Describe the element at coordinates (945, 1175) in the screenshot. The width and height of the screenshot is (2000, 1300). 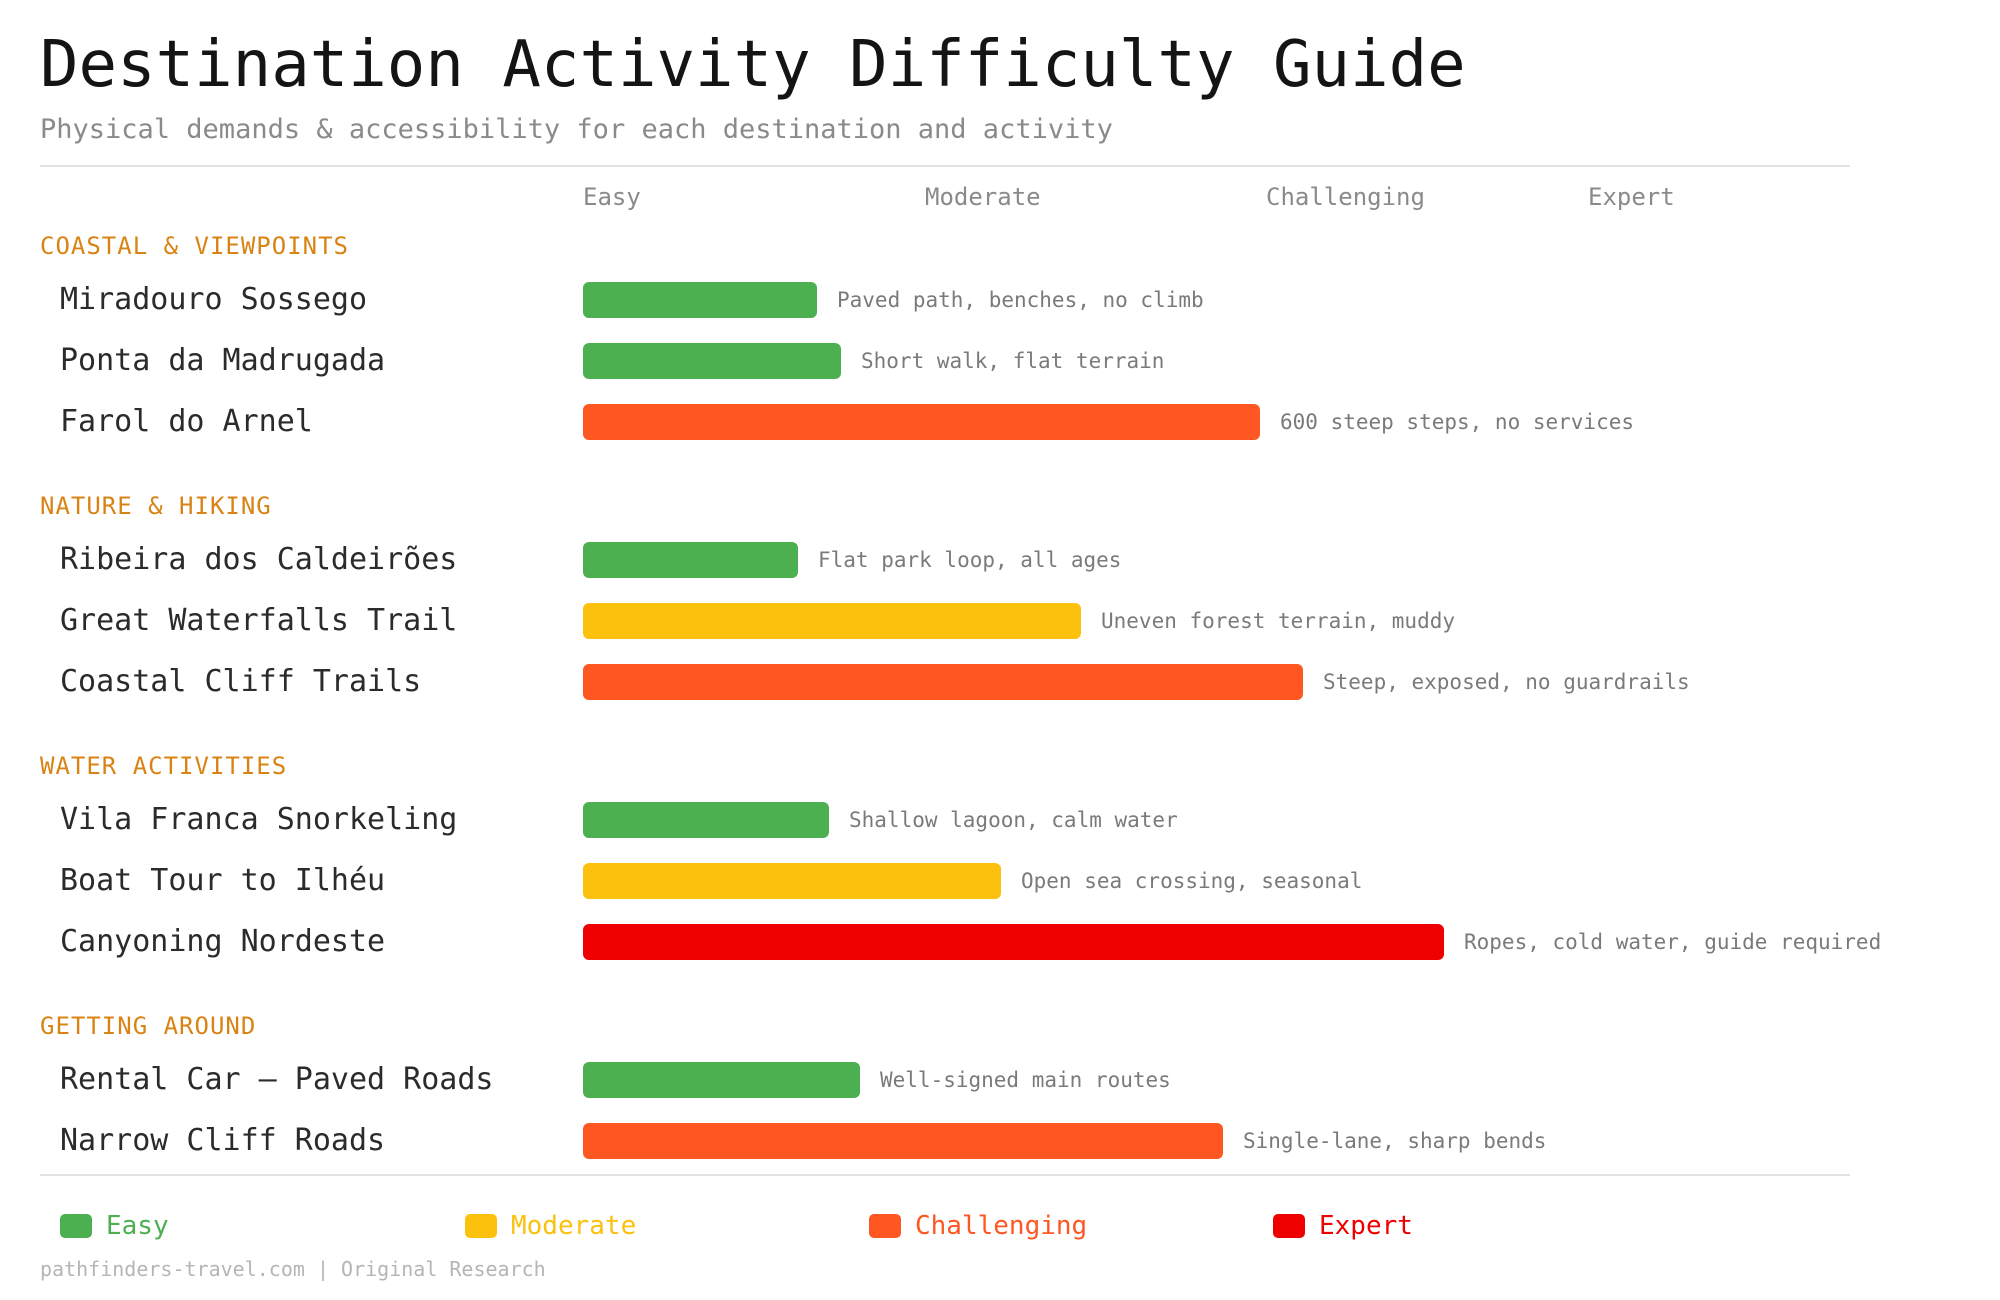
I see `footer-divider` at that location.